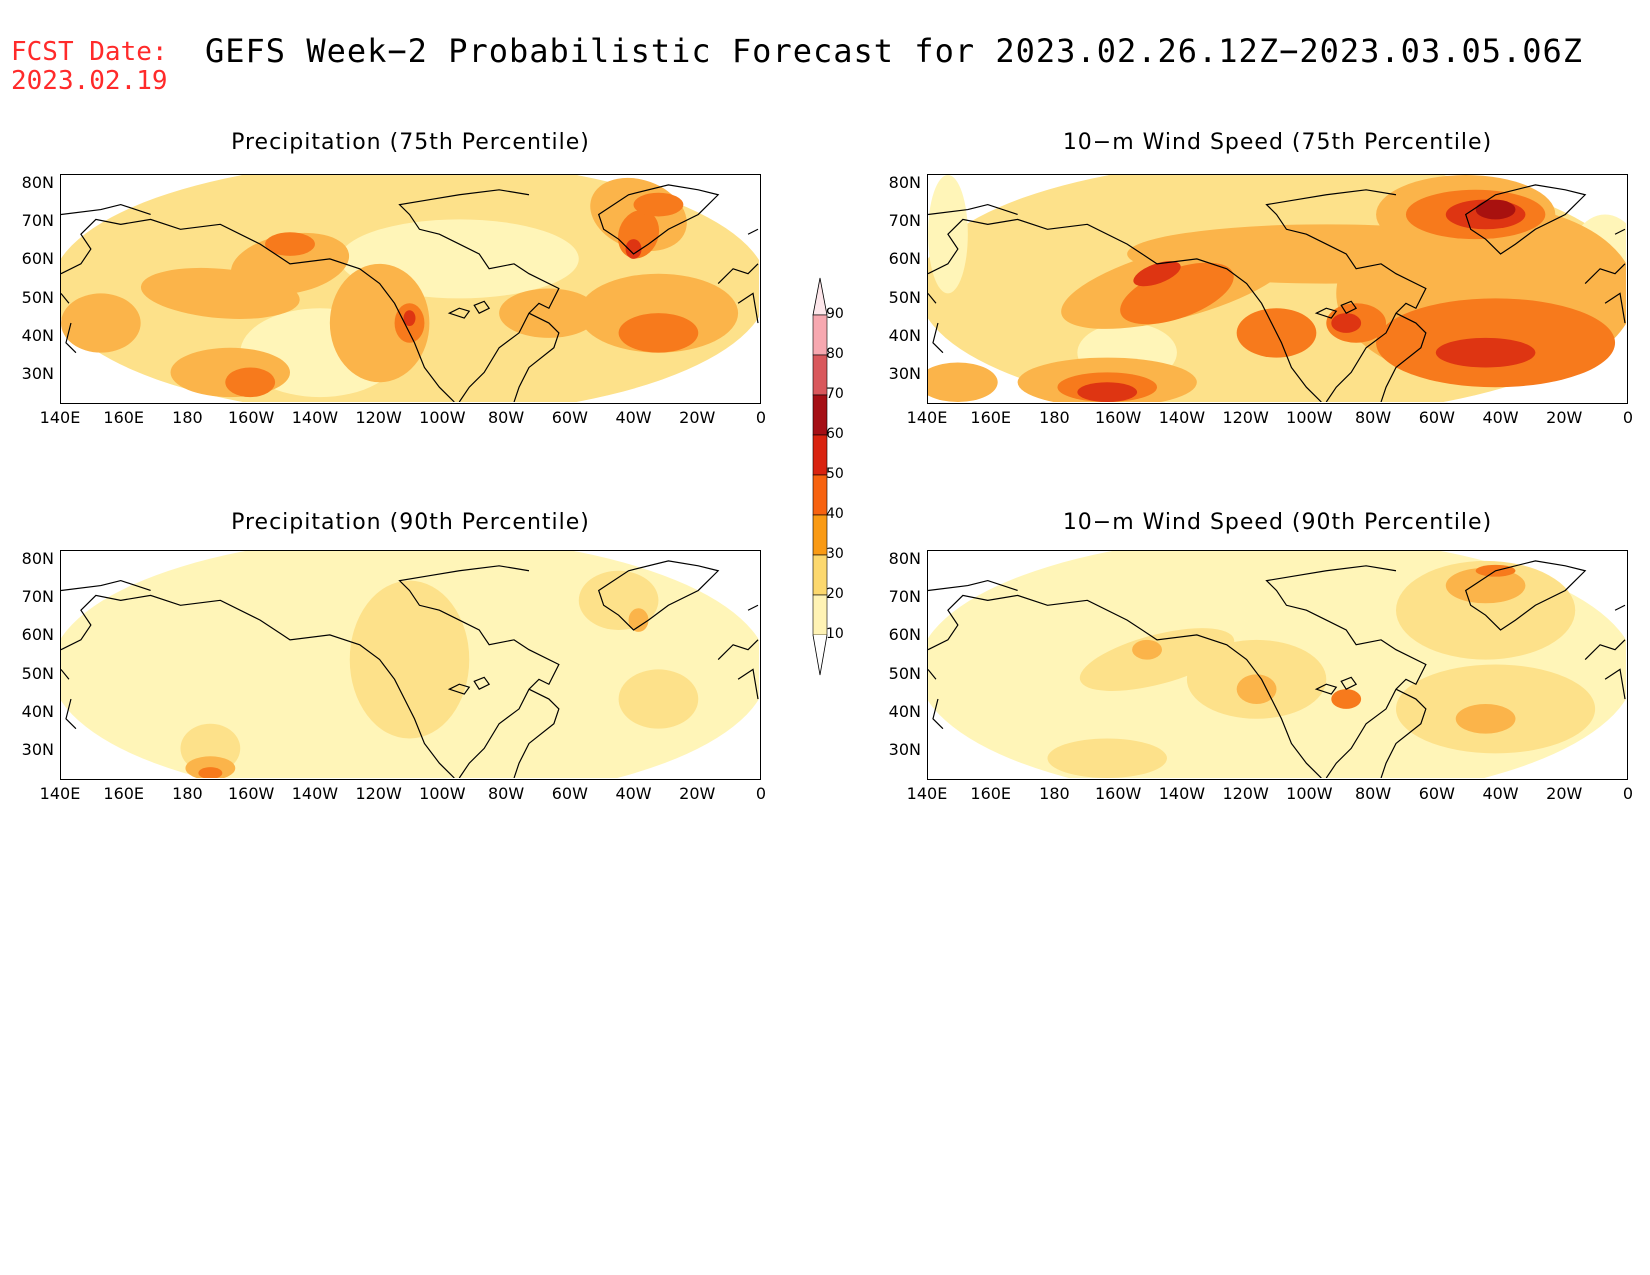 This screenshot has height=1275, width=1650. I want to click on probability-contour-c60, so click(1495, 209).